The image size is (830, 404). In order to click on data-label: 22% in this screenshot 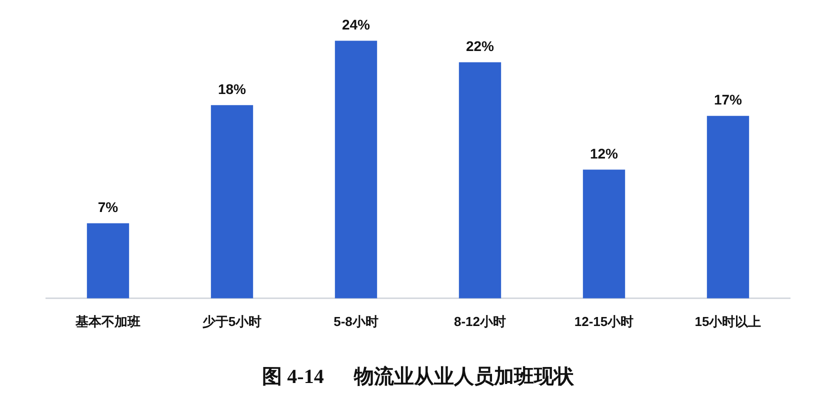, I will do `click(480, 46)`.